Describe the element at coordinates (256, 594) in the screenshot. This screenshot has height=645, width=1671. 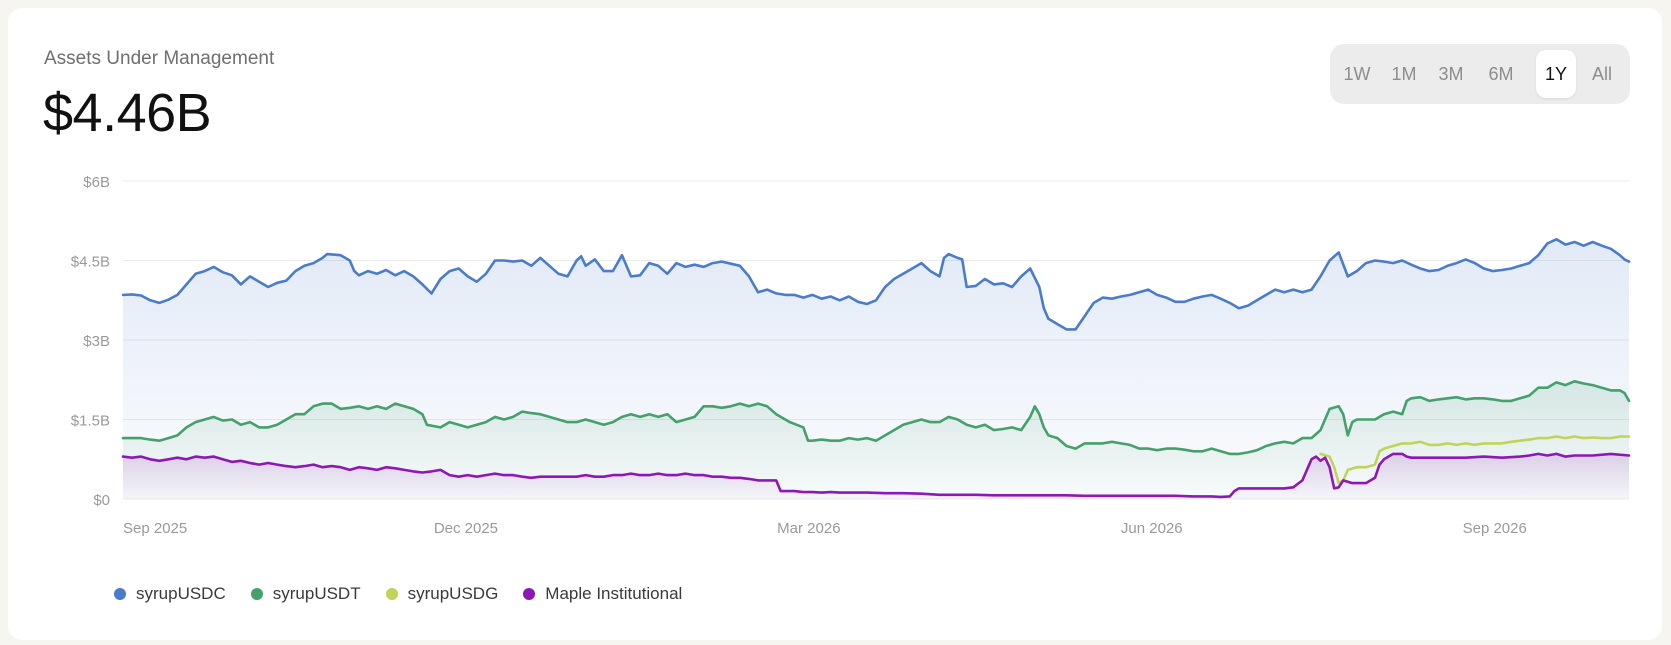
I see `legend-dot-syrupusdt` at that location.